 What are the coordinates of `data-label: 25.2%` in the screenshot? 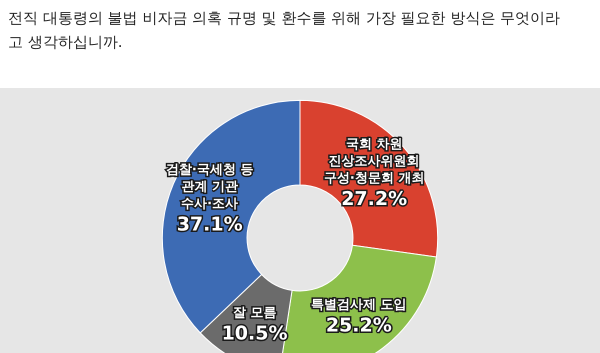 It's located at (359, 325).